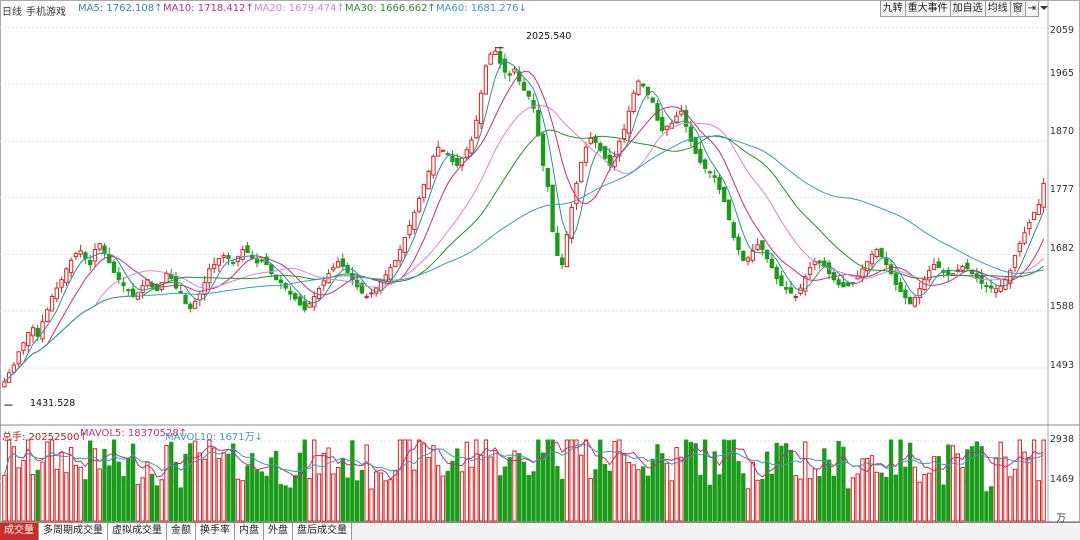  What do you see at coordinates (249, 531) in the screenshot?
I see `tab-inner: 内盘` at bounding box center [249, 531].